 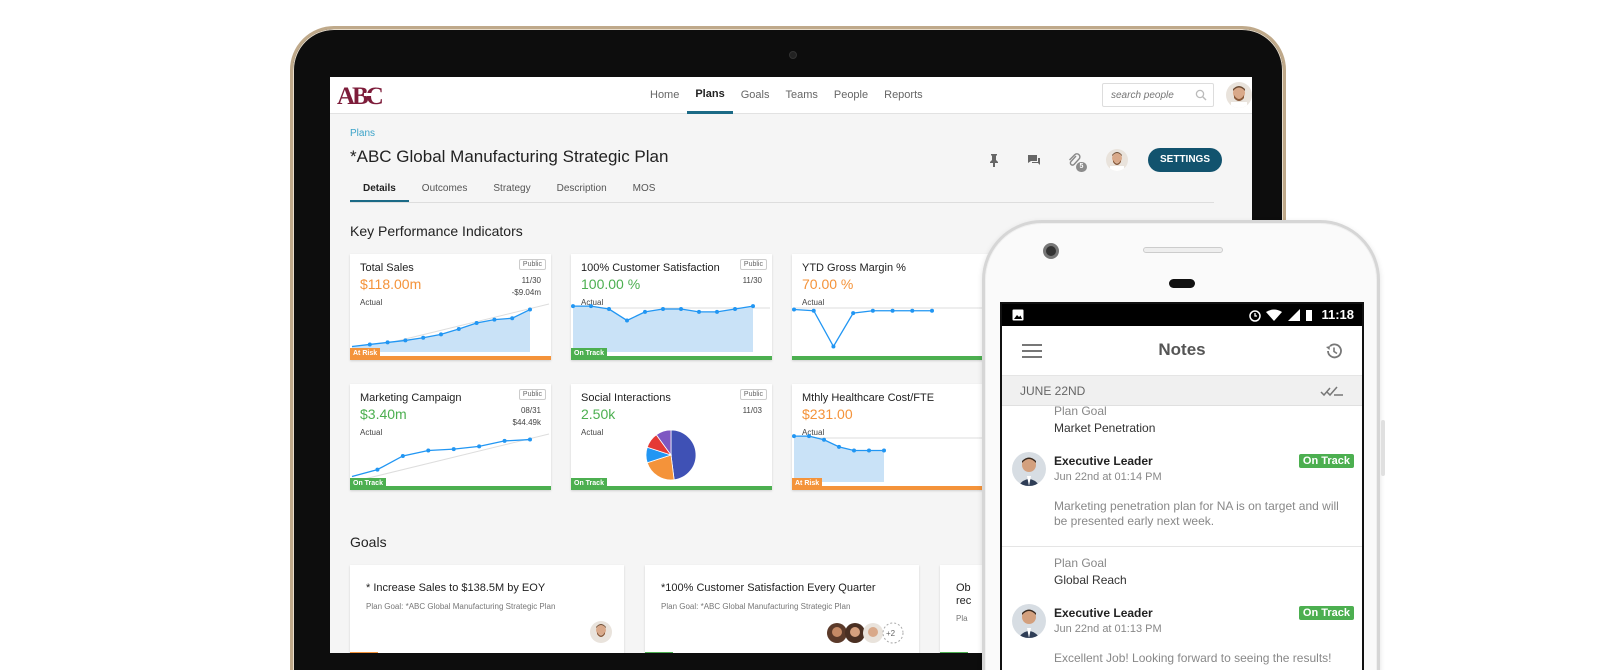 I want to click on owner-avatar, so click(x=1117, y=160).